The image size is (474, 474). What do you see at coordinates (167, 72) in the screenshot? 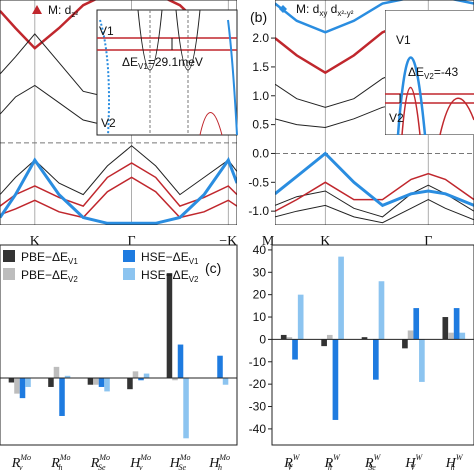
I see `inset-a: V1 V2 ΔEV1=29.1meV` at bounding box center [167, 72].